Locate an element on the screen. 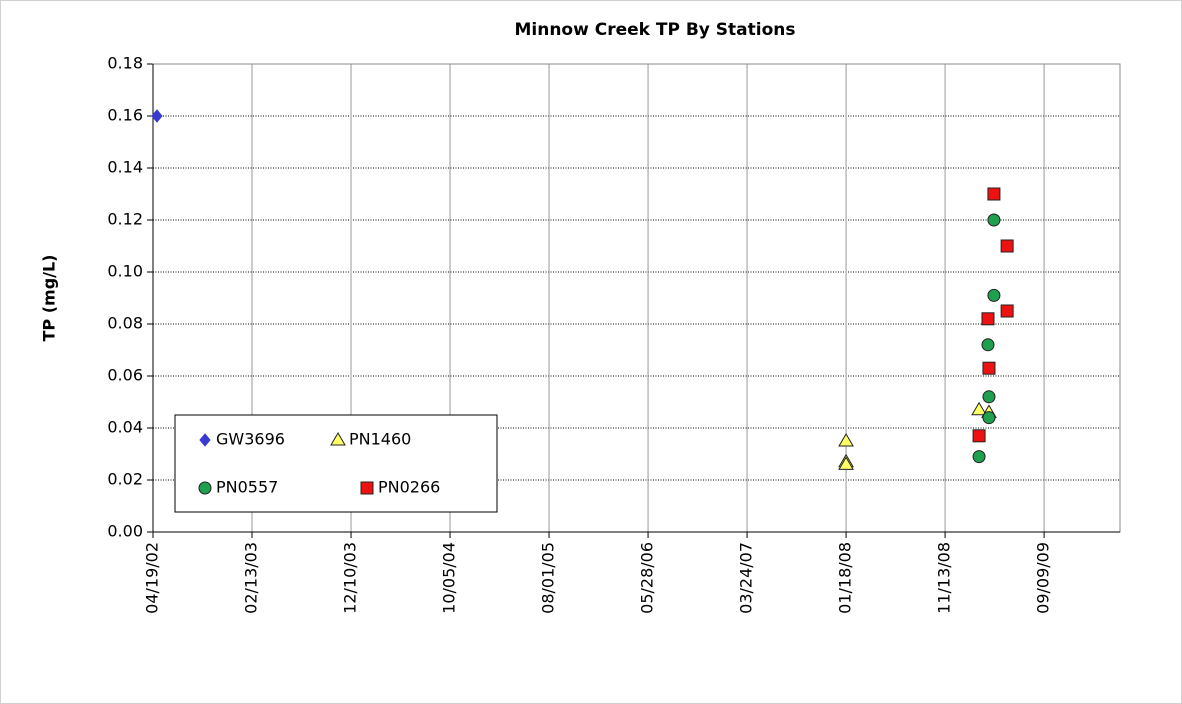 The width and height of the screenshot is (1182, 704). y-tick-label: 0.02 is located at coordinates (125, 479).